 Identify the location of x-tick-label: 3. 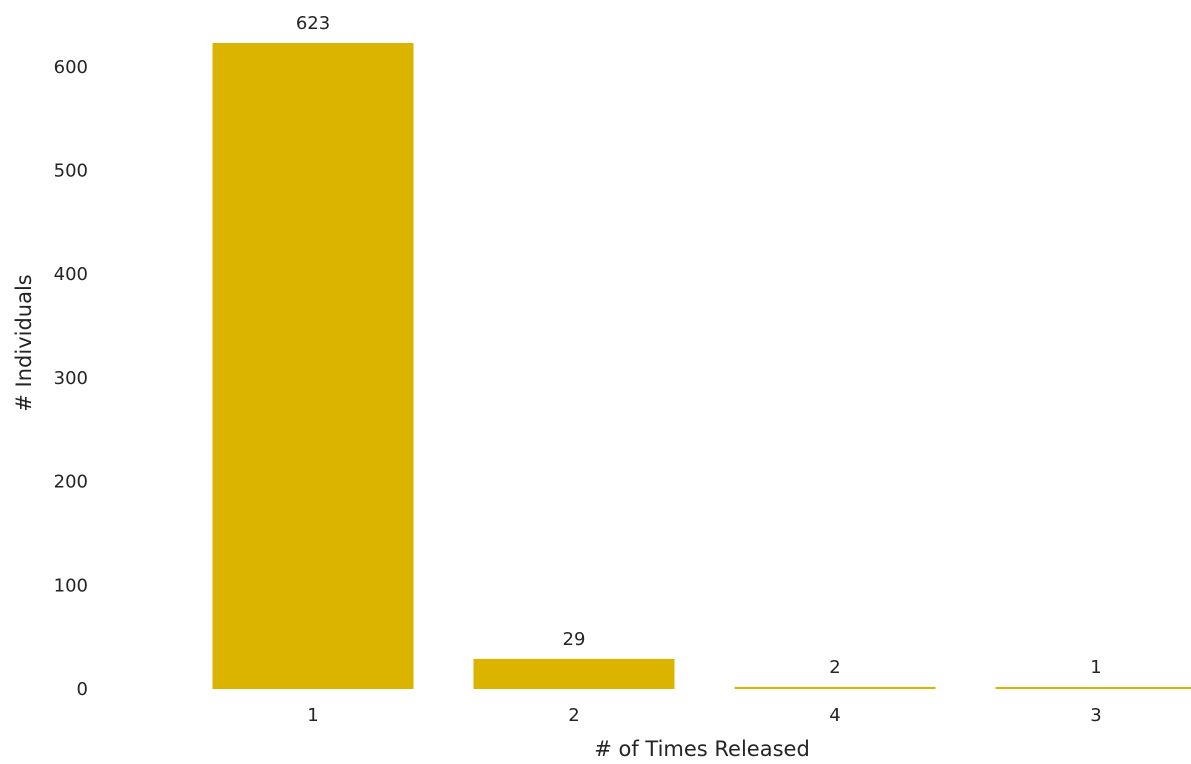
(1095, 715).